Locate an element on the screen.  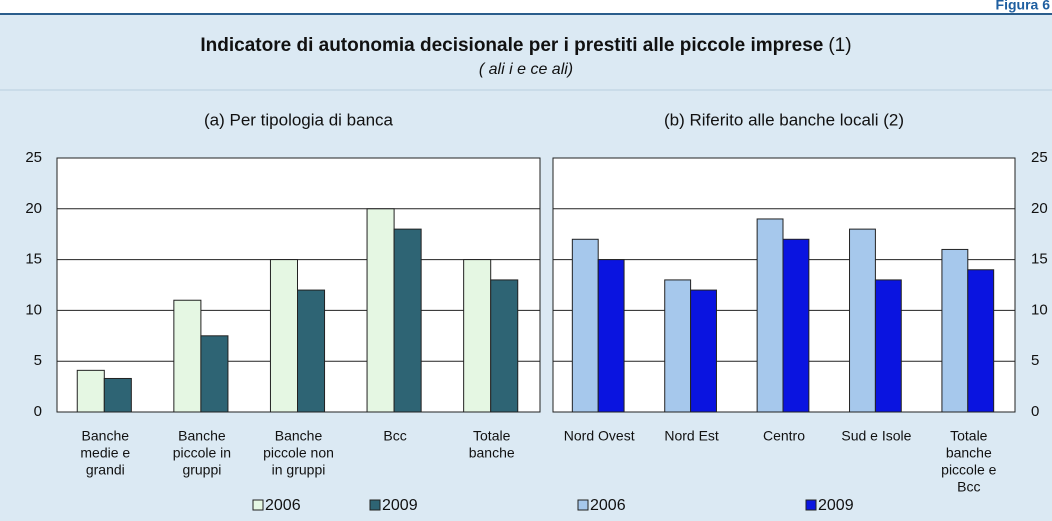
x-tick-label: Nord Ovest is located at coordinates (599, 436).